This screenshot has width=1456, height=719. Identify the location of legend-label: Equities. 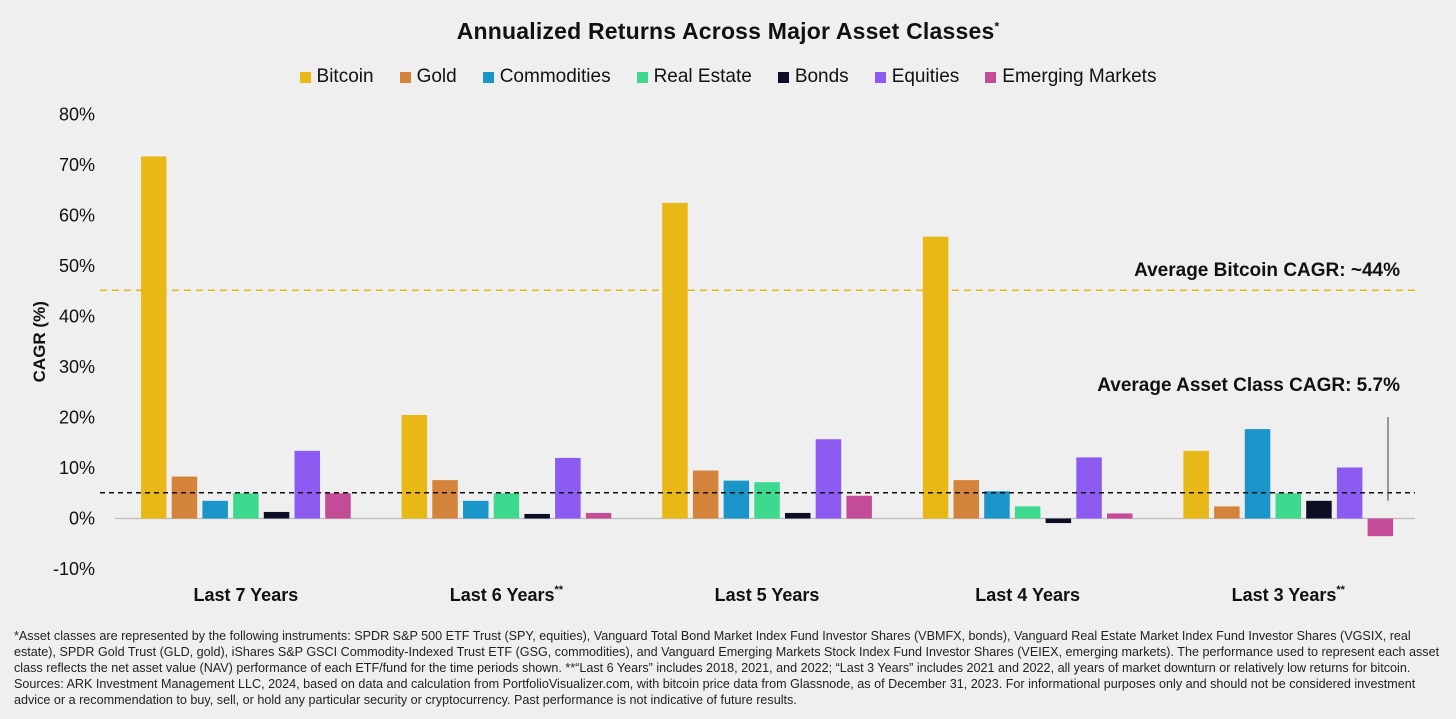
(925, 76).